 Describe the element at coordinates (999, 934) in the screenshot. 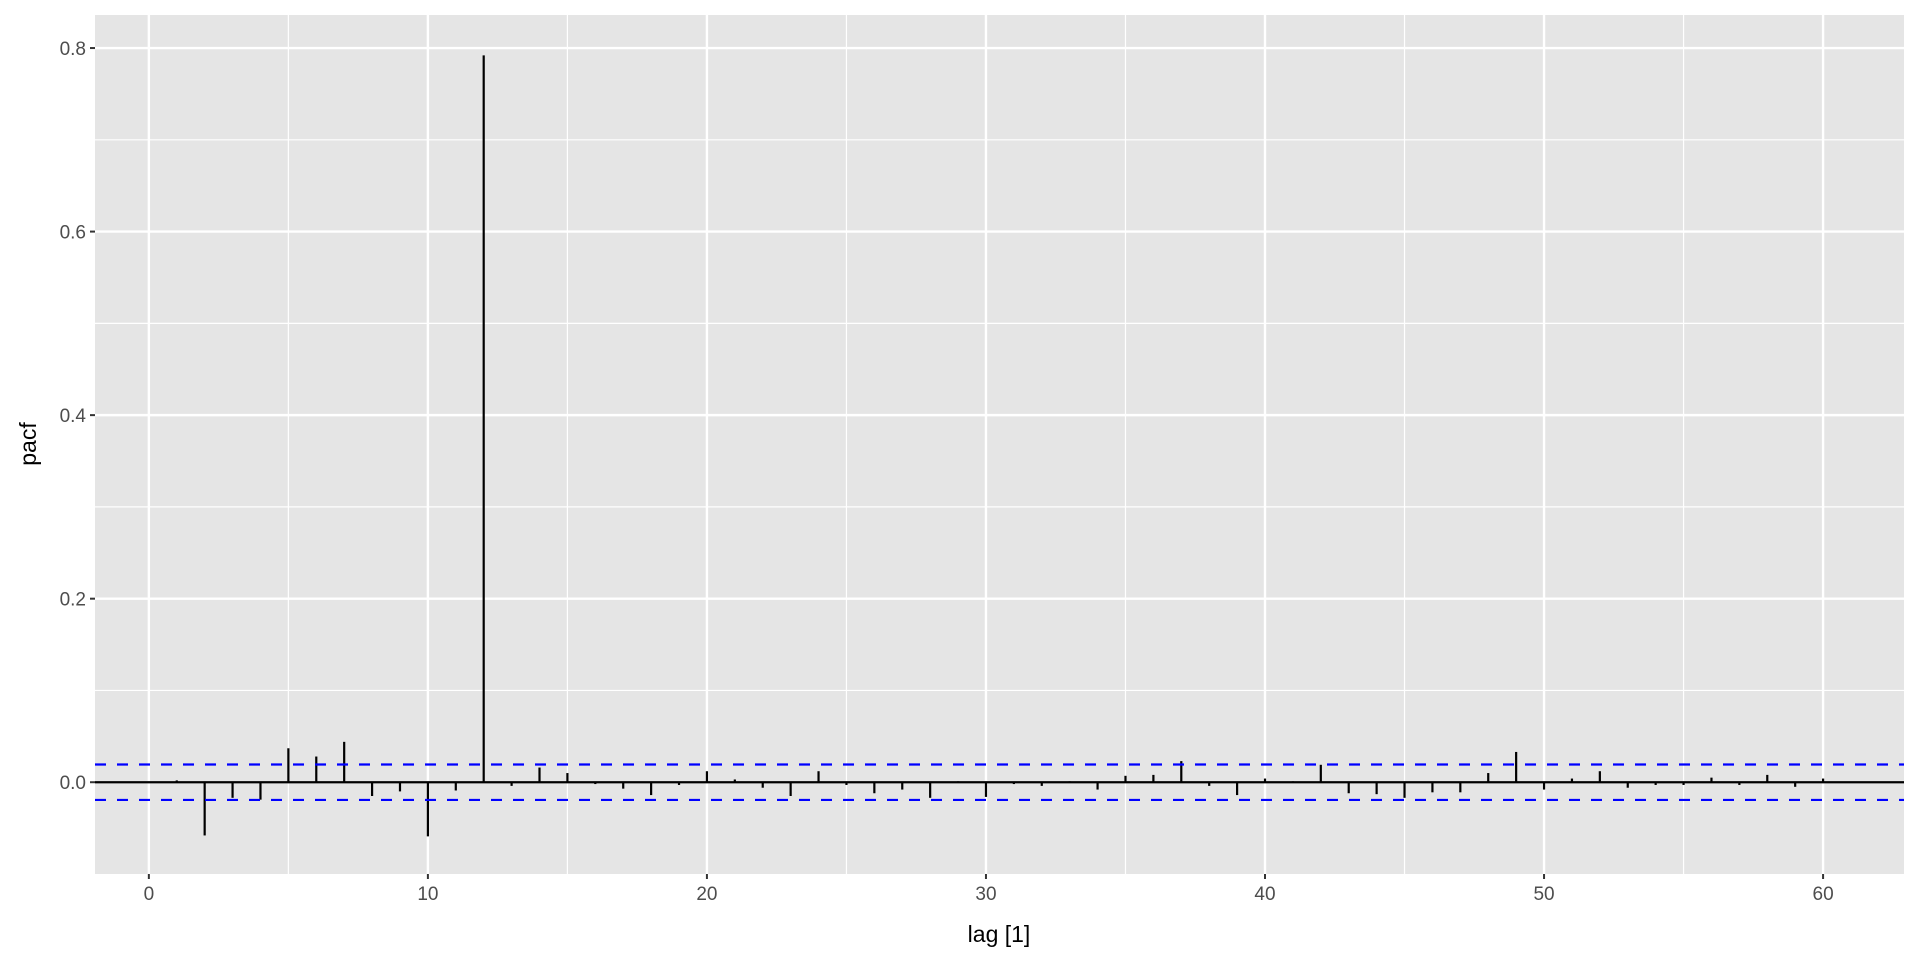

I see `x-axis-label: lag [1]` at that location.